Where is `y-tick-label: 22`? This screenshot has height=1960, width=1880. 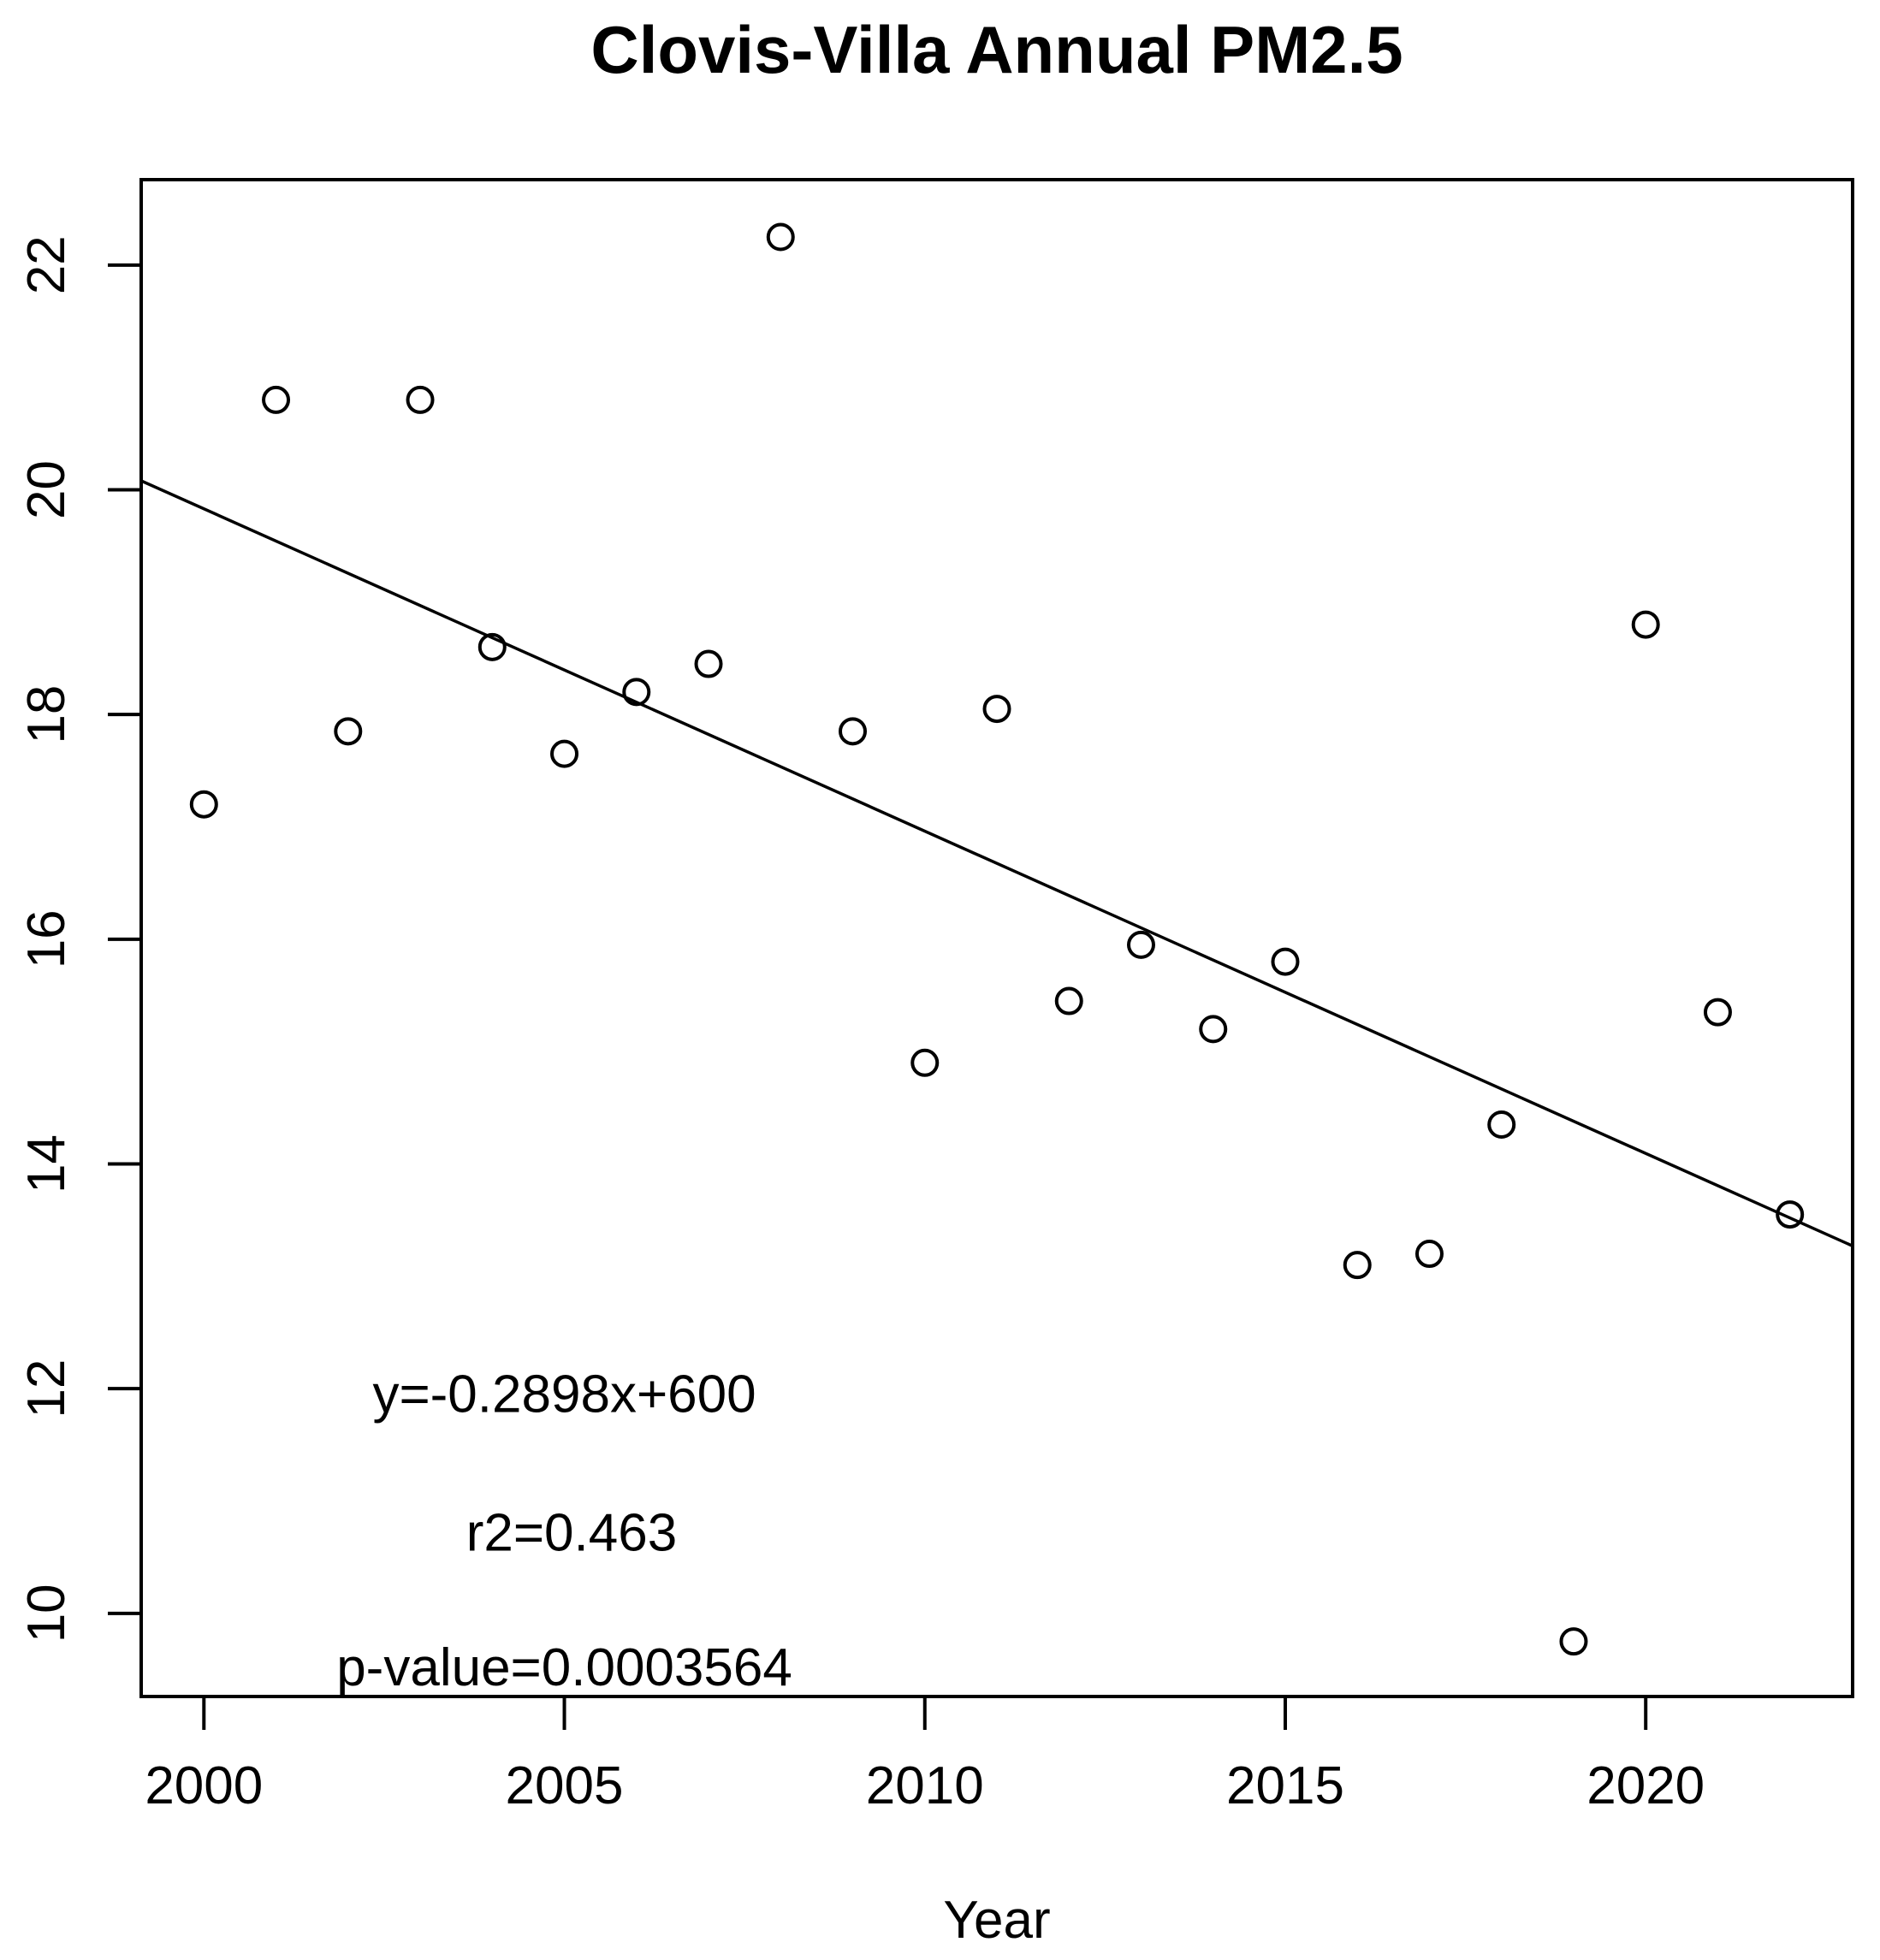 y-tick-label: 22 is located at coordinates (46, 264).